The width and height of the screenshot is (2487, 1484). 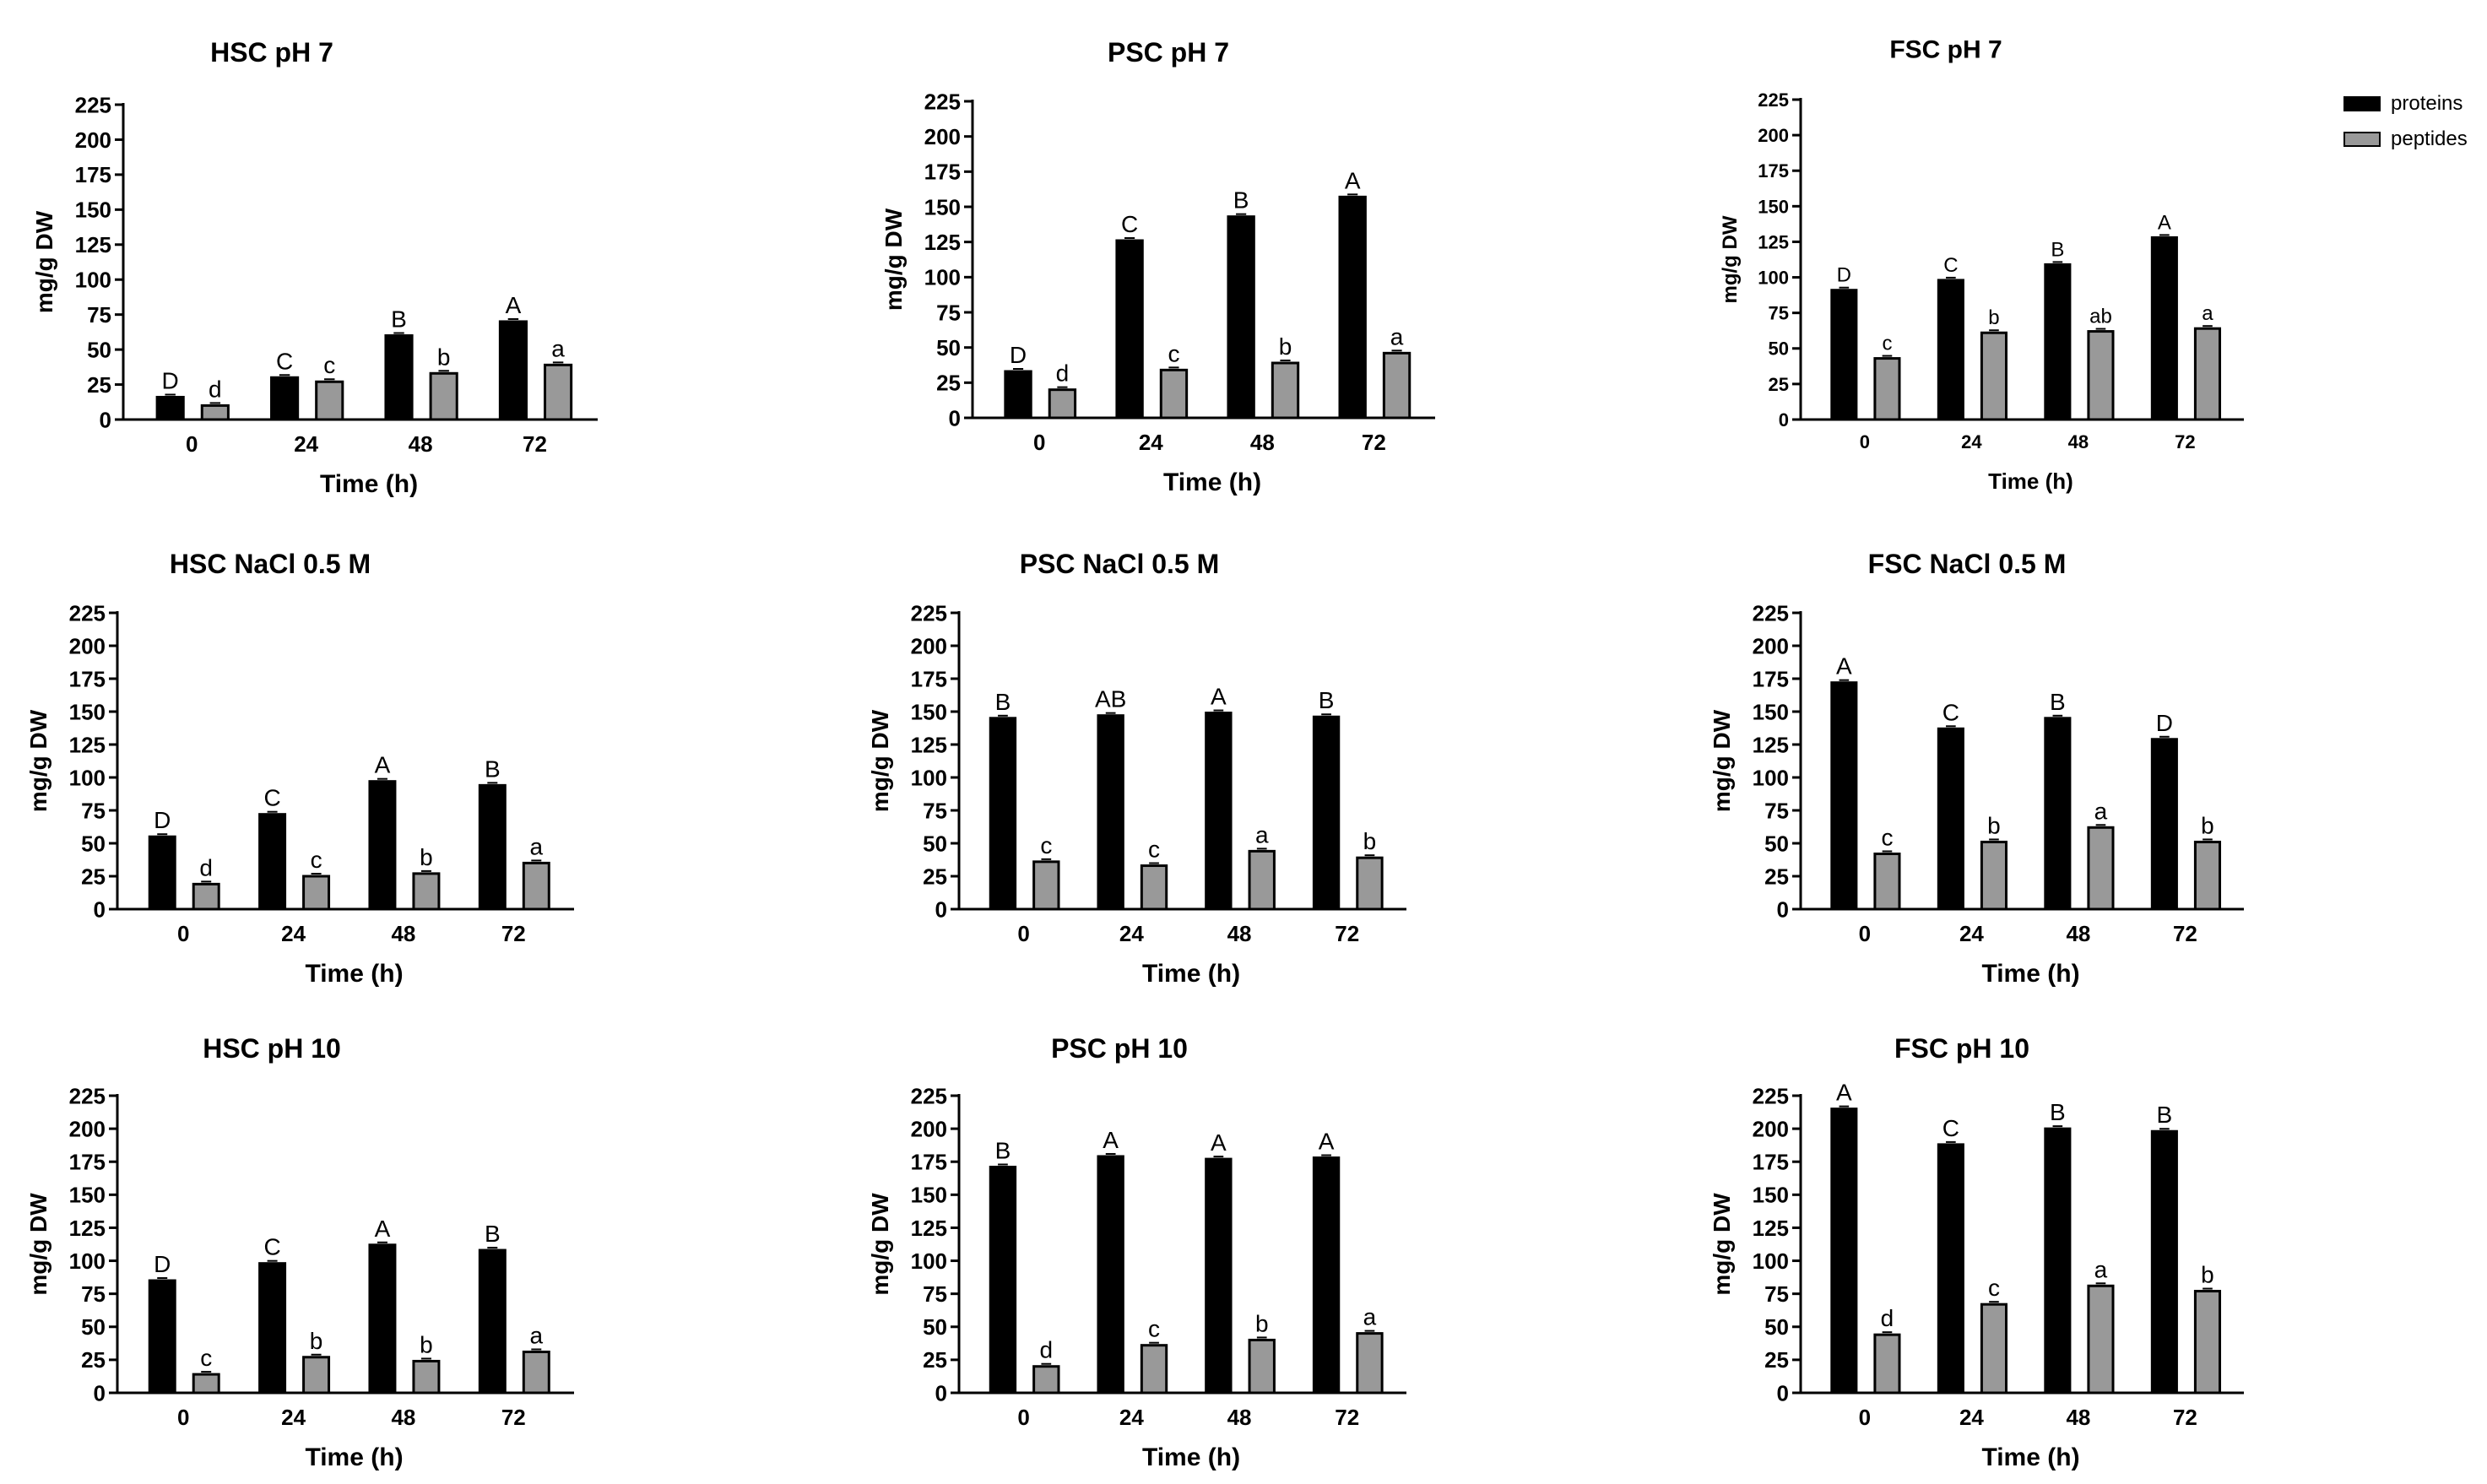 I want to click on chart-6-letter-proteins: A, so click(x=1844, y=666).